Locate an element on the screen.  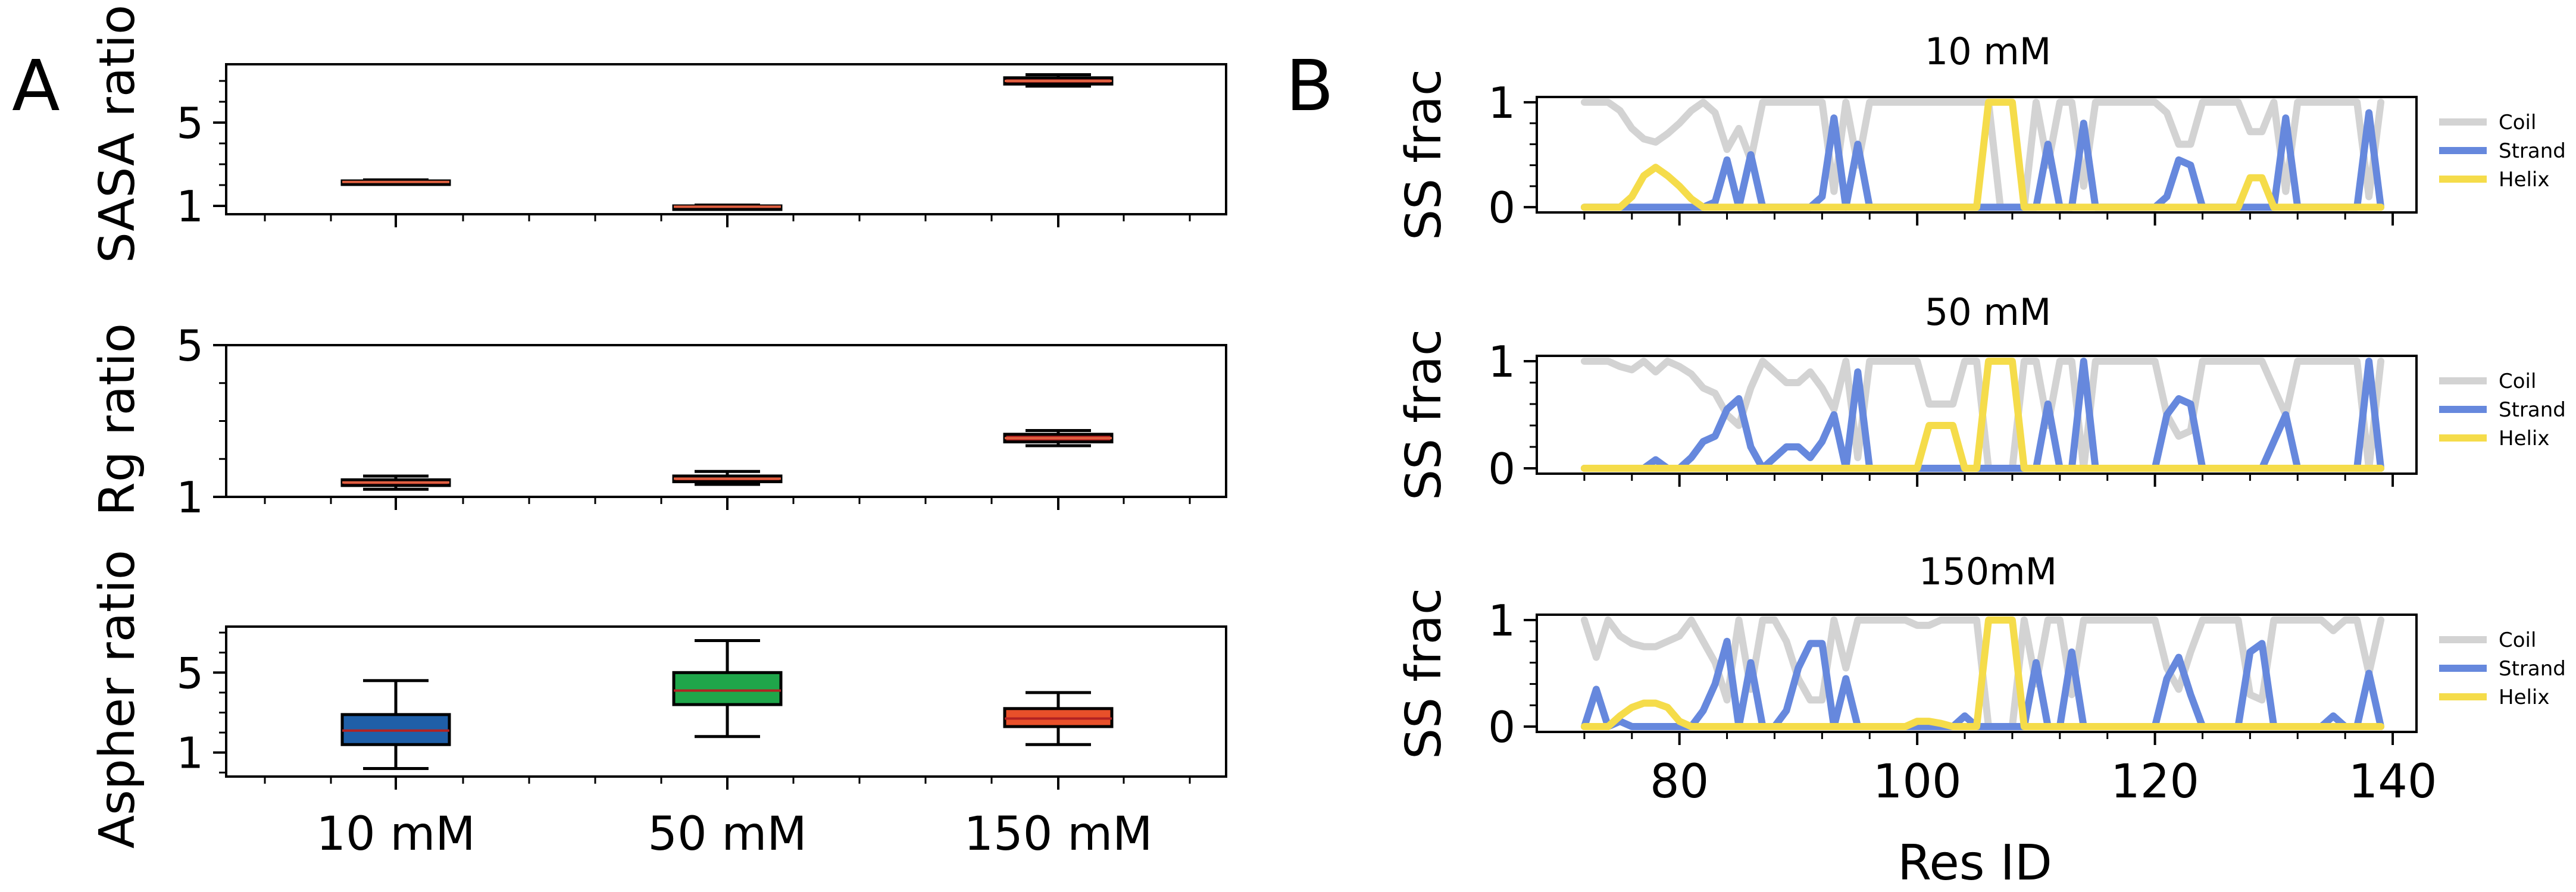
ss-10mm-y-axis-label: SS frac is located at coordinates (1424, 154).